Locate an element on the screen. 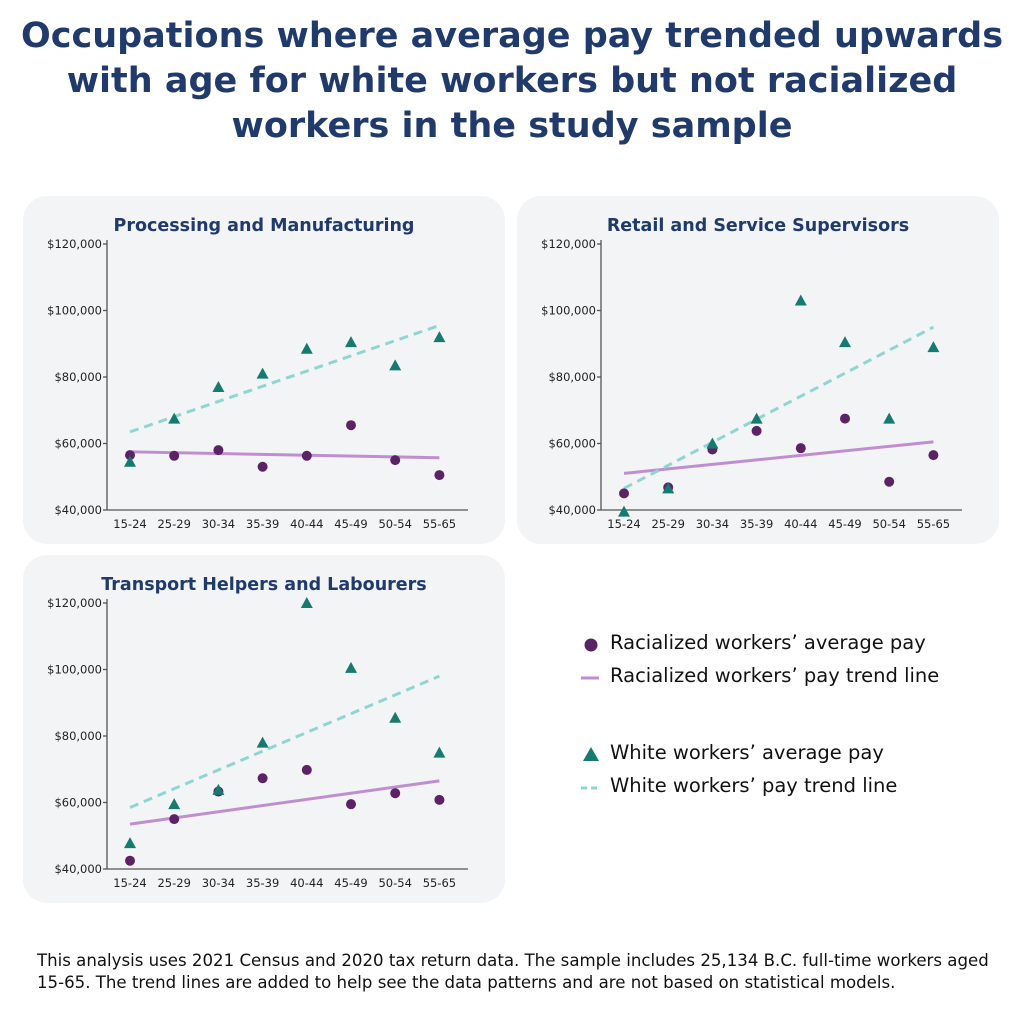 This screenshot has height=1024, width=1024. triangle-marker-icon is located at coordinates (591, 754).